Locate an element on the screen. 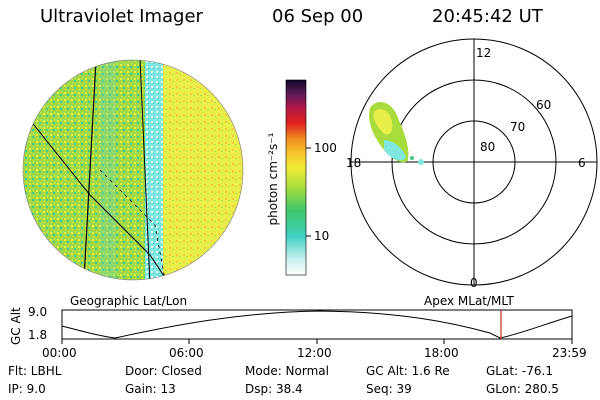  mlat-label-60: 60 is located at coordinates (544, 105).